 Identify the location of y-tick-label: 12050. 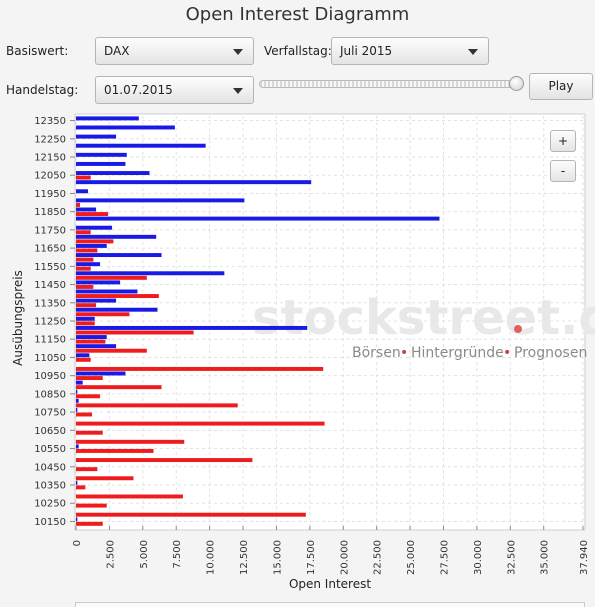
(50, 176).